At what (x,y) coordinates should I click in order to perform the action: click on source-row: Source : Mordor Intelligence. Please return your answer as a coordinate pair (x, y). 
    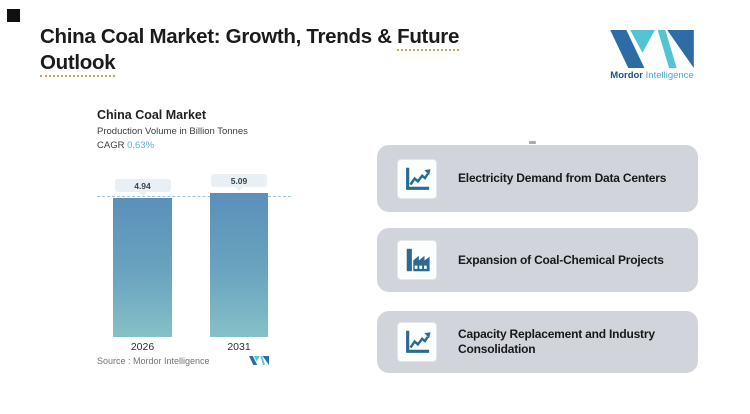
    Looking at the image, I should click on (183, 360).